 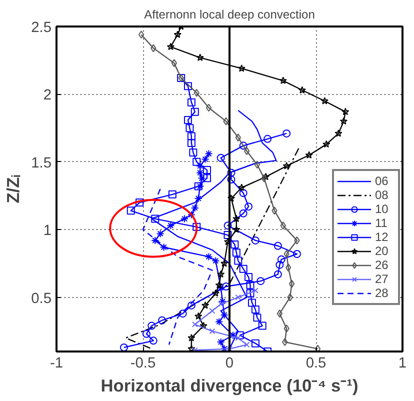 What do you see at coordinates (382, 251) in the screenshot?
I see `legend-label: 20` at bounding box center [382, 251].